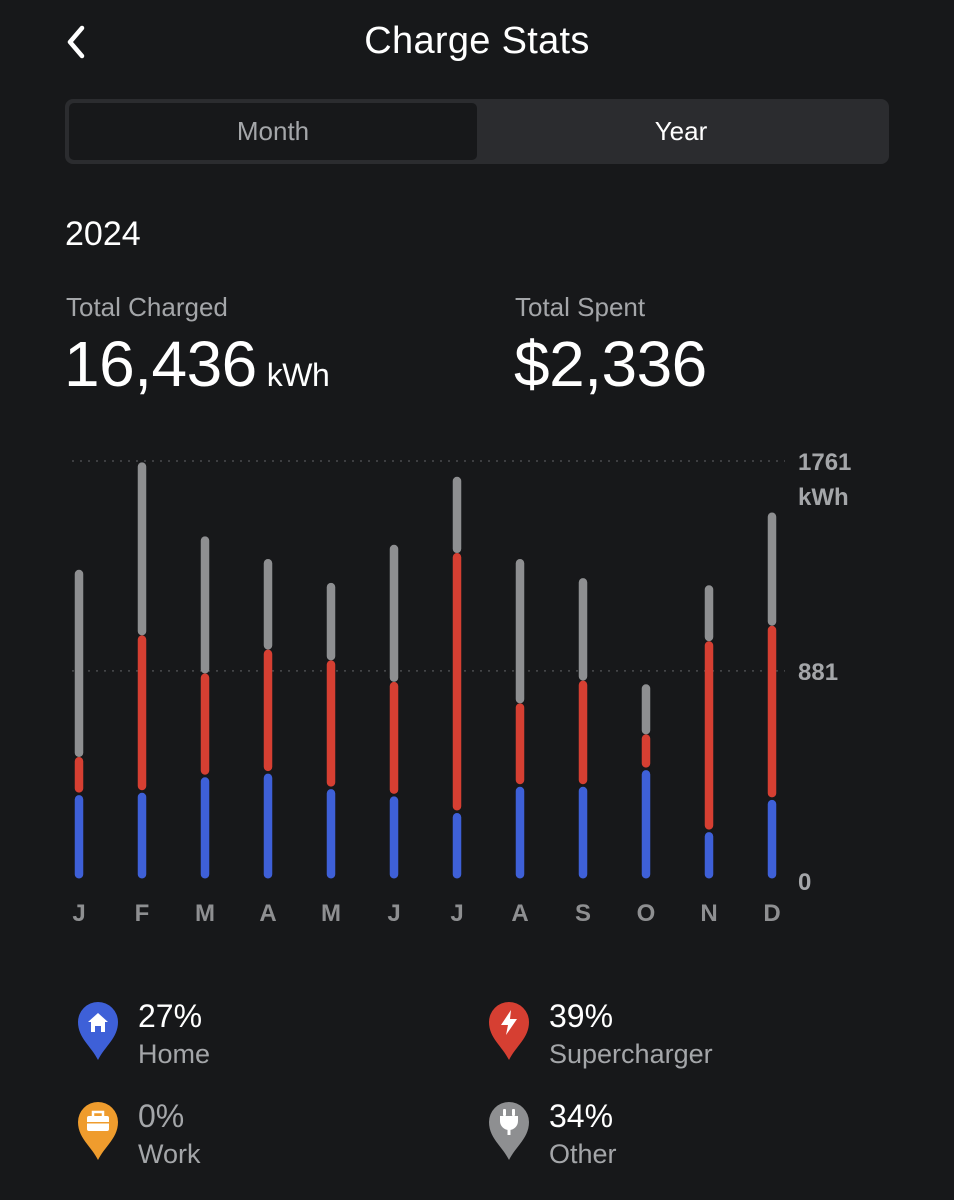 This screenshot has width=954, height=1200. What do you see at coordinates (583, 913) in the screenshot?
I see `x-tick-label: S` at bounding box center [583, 913].